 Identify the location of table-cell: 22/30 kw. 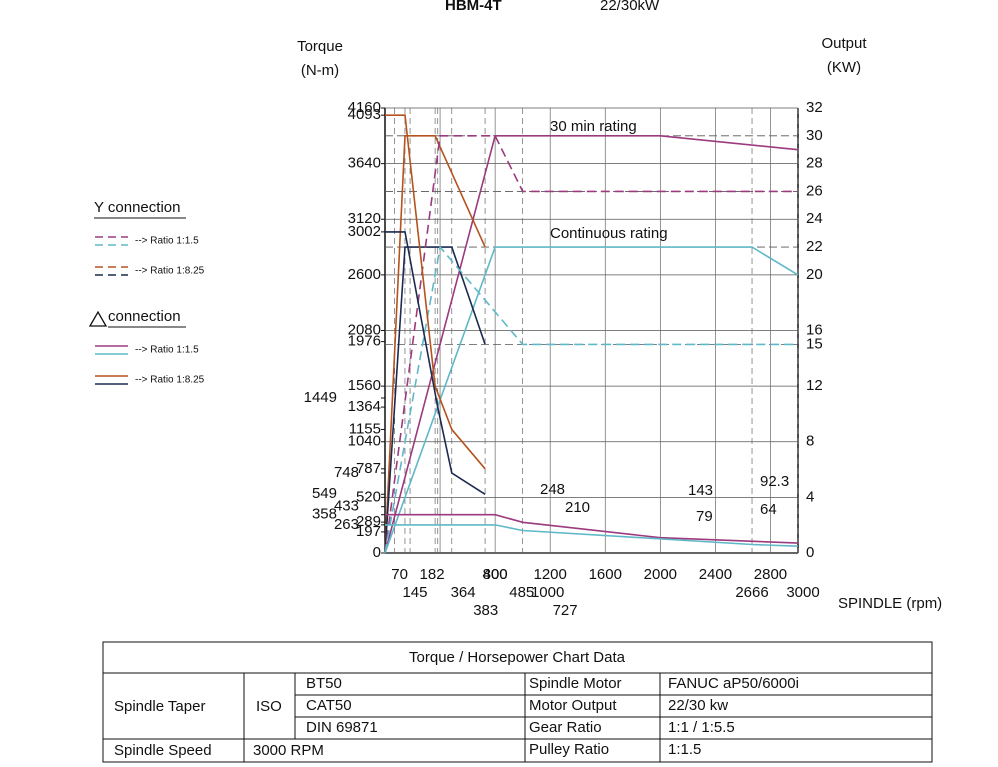
(698, 705).